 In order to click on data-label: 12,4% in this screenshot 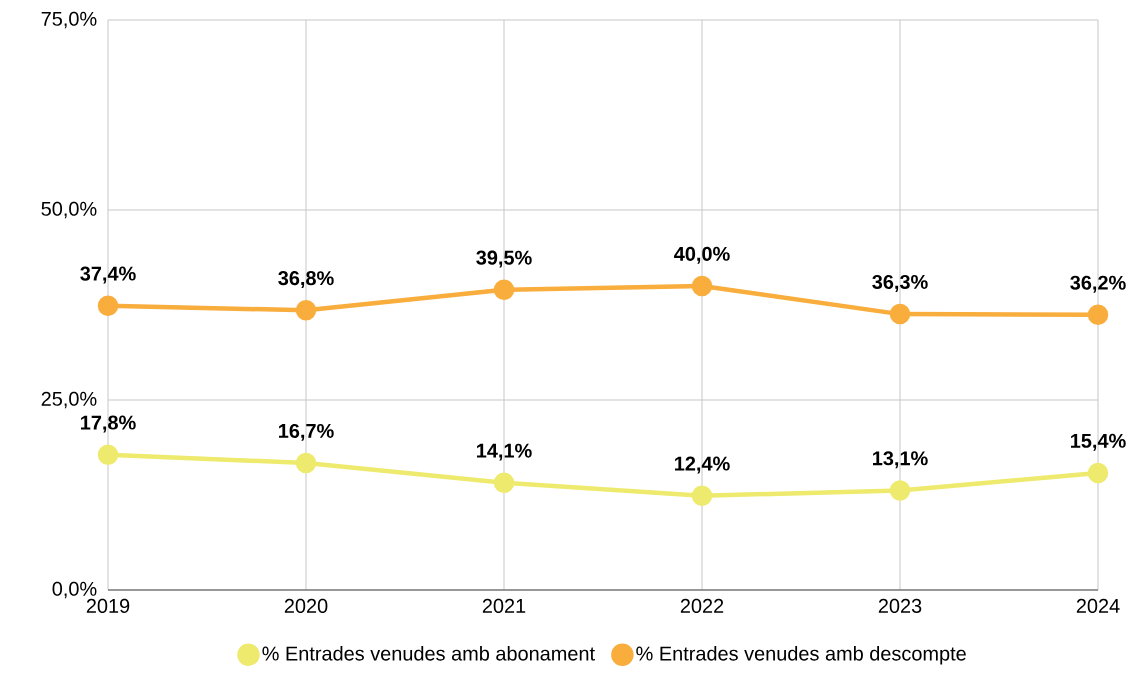, I will do `click(702, 465)`.